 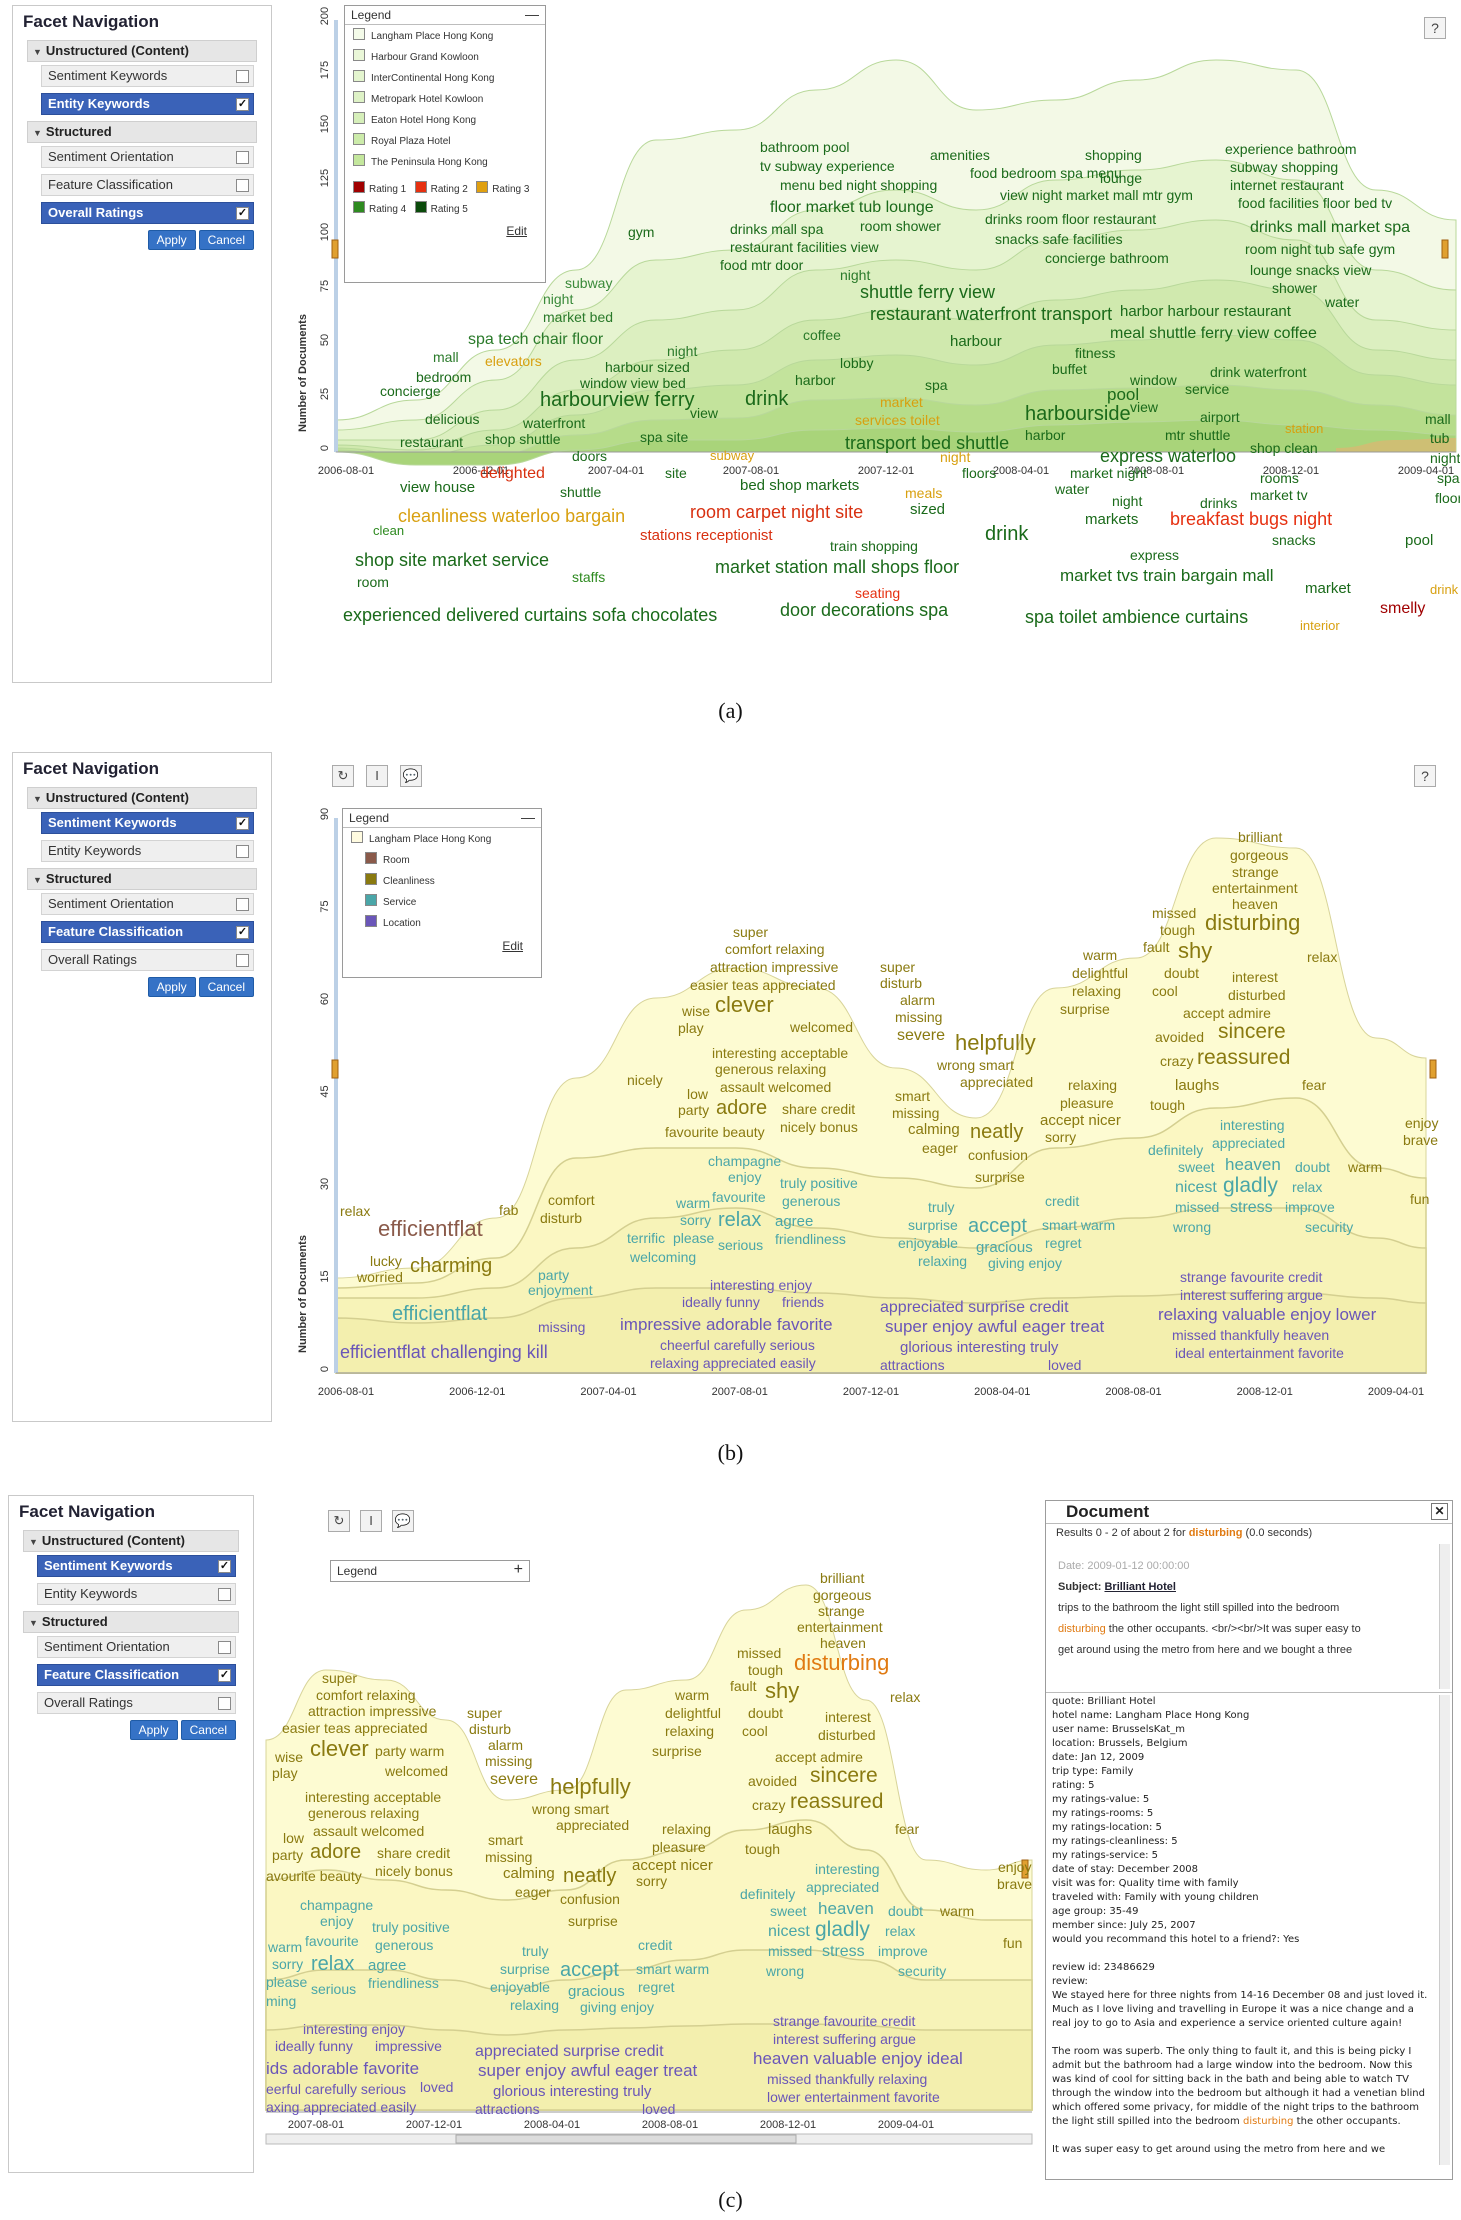 I want to click on words_a-keyword: concierge, so click(x=410, y=391).